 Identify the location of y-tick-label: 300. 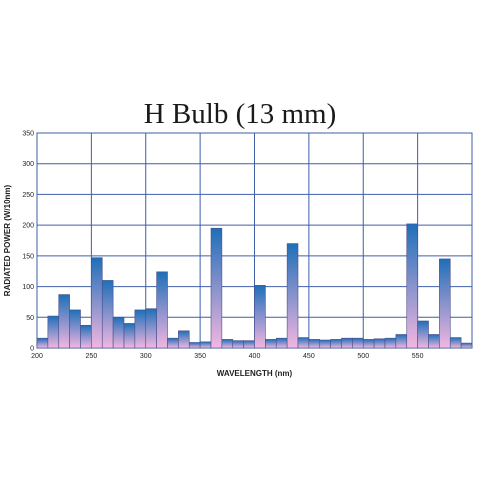
(28, 164).